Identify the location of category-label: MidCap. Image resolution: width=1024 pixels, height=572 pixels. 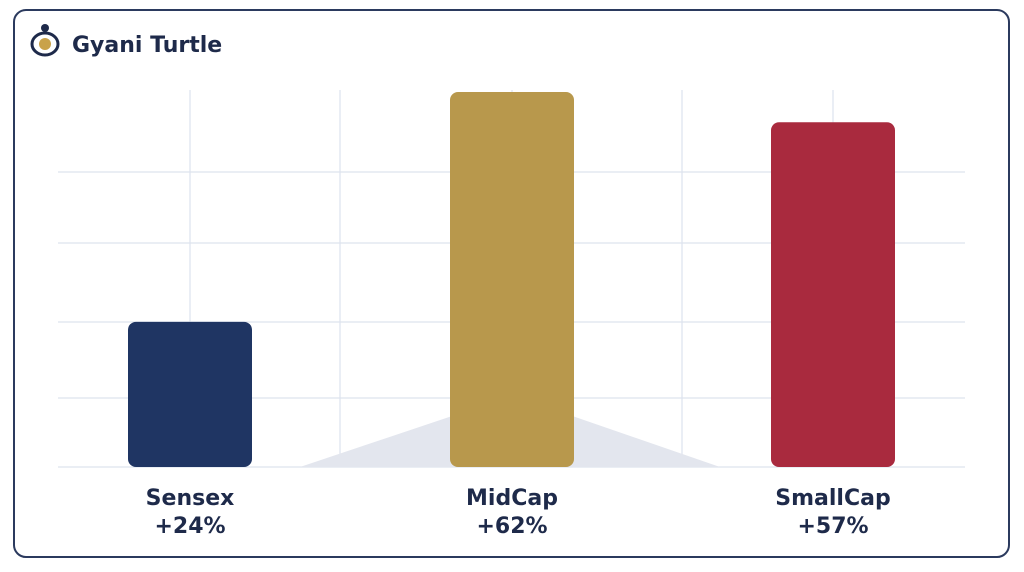
(512, 498).